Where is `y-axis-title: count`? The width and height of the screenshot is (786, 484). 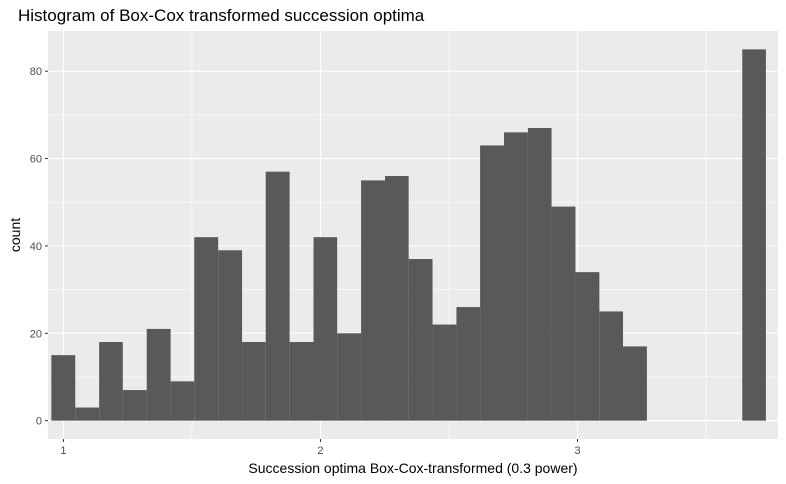 y-axis-title: count is located at coordinates (15, 235).